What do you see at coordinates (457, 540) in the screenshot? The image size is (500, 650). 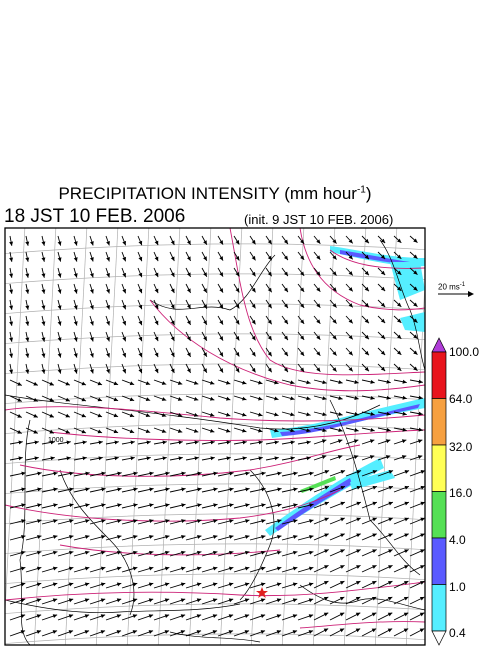 I see `legend-label-4: 4.0` at bounding box center [457, 540].